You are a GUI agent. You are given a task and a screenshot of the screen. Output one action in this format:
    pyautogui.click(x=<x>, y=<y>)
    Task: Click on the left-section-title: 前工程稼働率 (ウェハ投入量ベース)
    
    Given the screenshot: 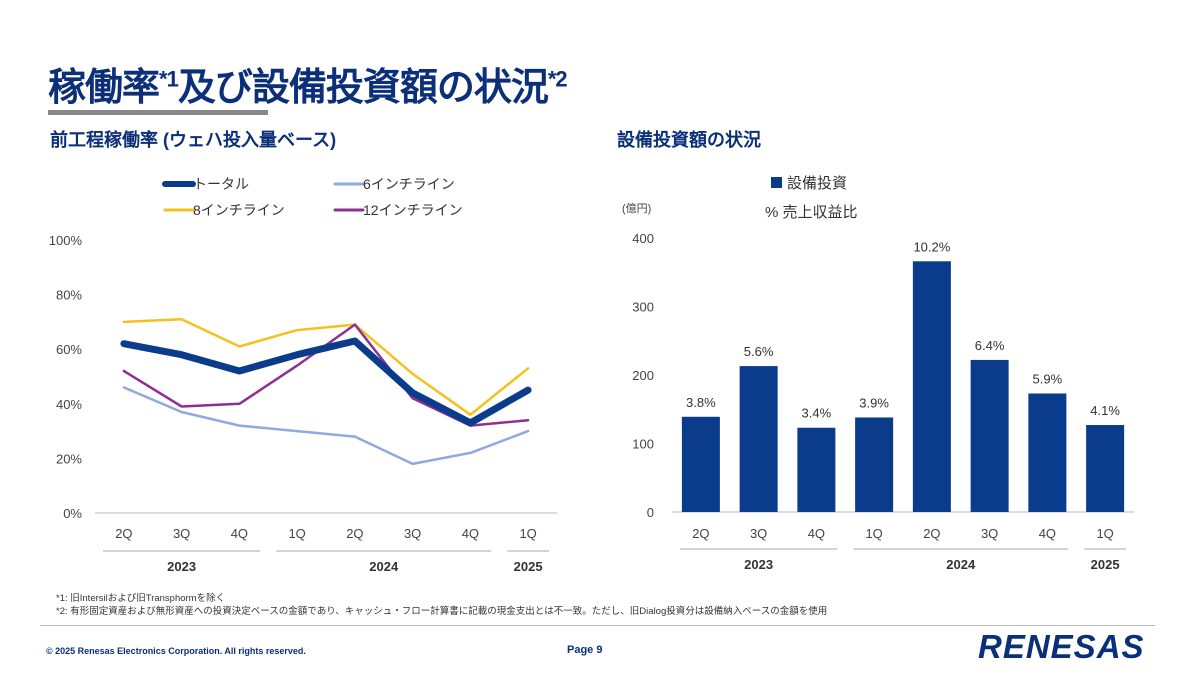 What is the action you would take?
    pyautogui.click(x=193, y=140)
    